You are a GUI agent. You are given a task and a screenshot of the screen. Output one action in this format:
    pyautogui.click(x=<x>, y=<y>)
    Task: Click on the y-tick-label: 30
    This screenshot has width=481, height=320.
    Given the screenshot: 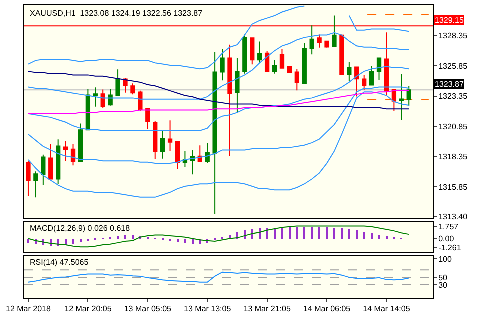 What is the action you would take?
    pyautogui.click(x=443, y=285)
    